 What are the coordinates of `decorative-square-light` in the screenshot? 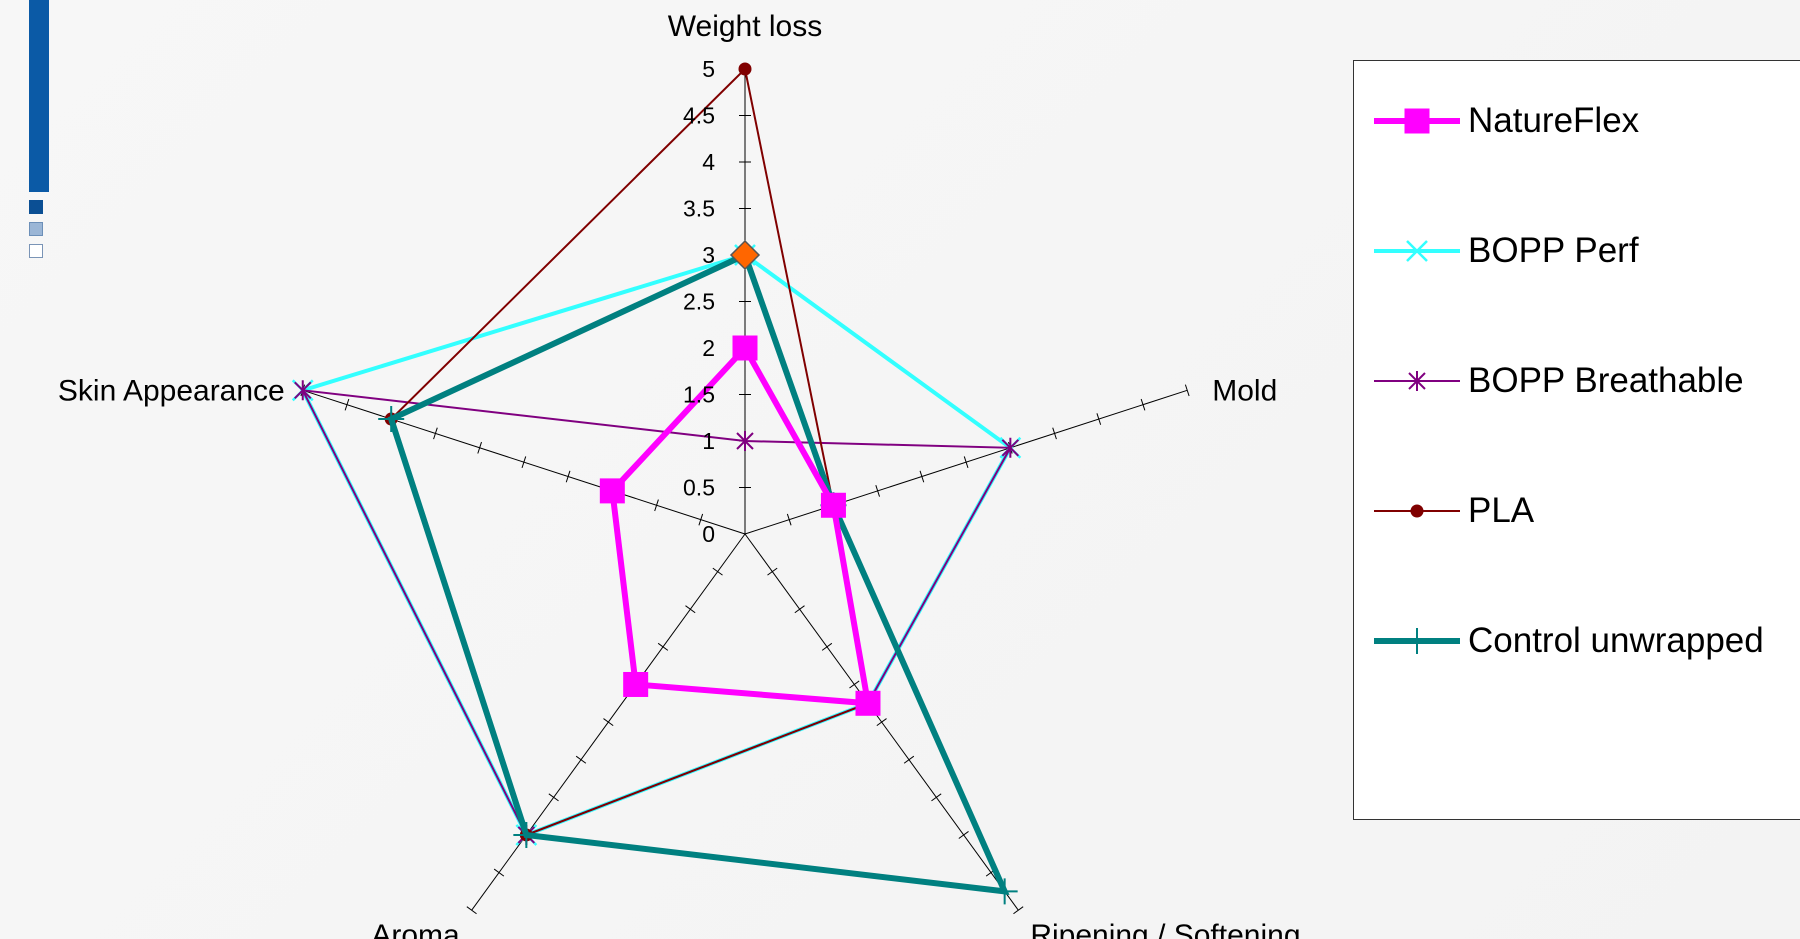 It's located at (36, 229).